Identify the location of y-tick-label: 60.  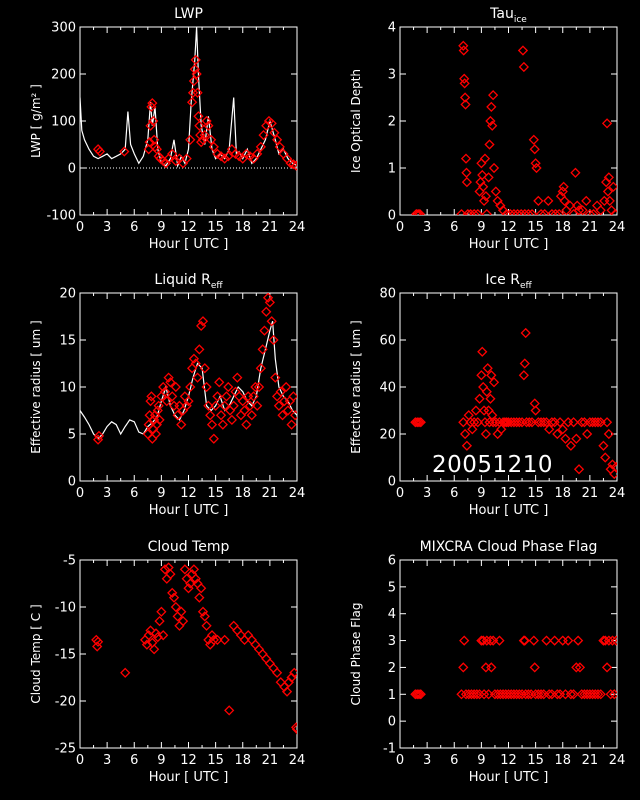
(387, 341).